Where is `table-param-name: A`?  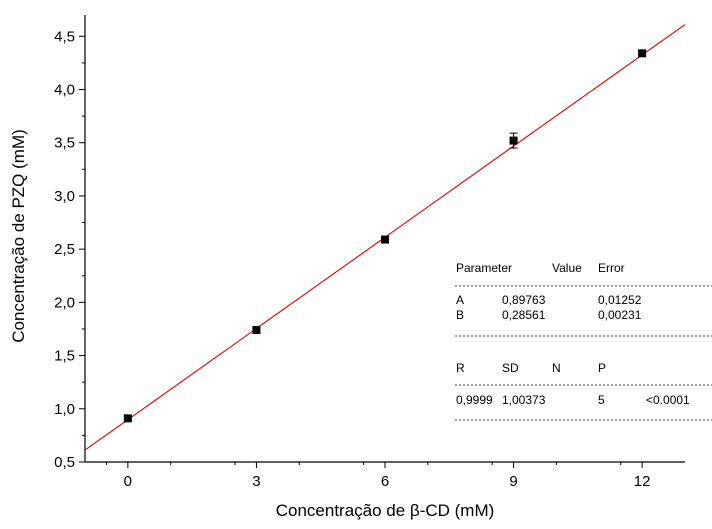 table-param-name: A is located at coordinates (460, 300).